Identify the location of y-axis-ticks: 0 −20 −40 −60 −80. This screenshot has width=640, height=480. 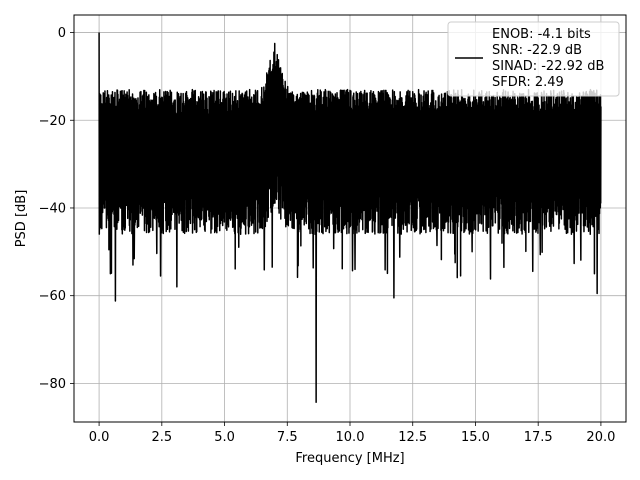
(56, 209).